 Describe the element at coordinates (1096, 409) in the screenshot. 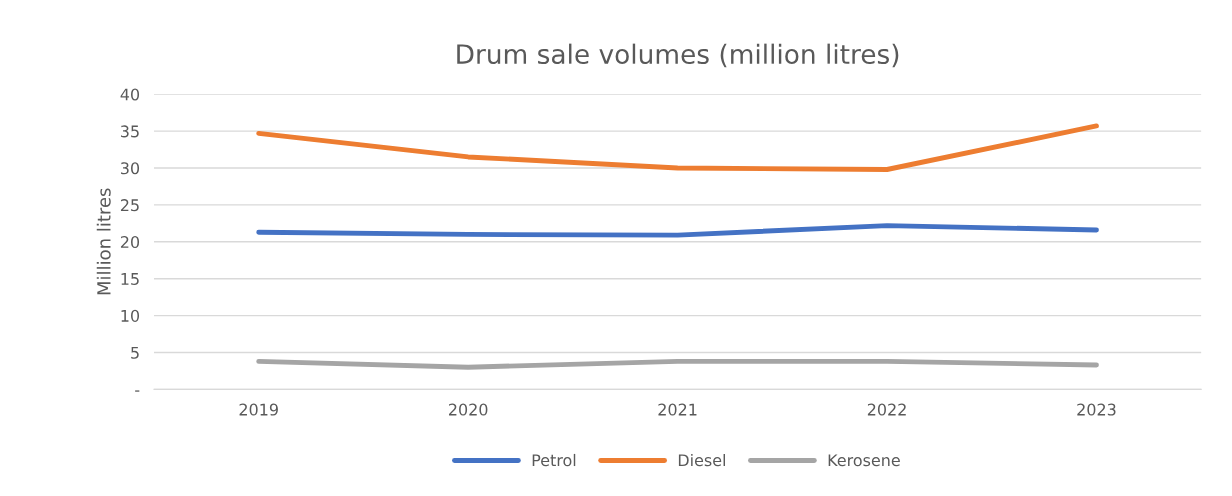

I see `x-tick-label: 2023` at that location.